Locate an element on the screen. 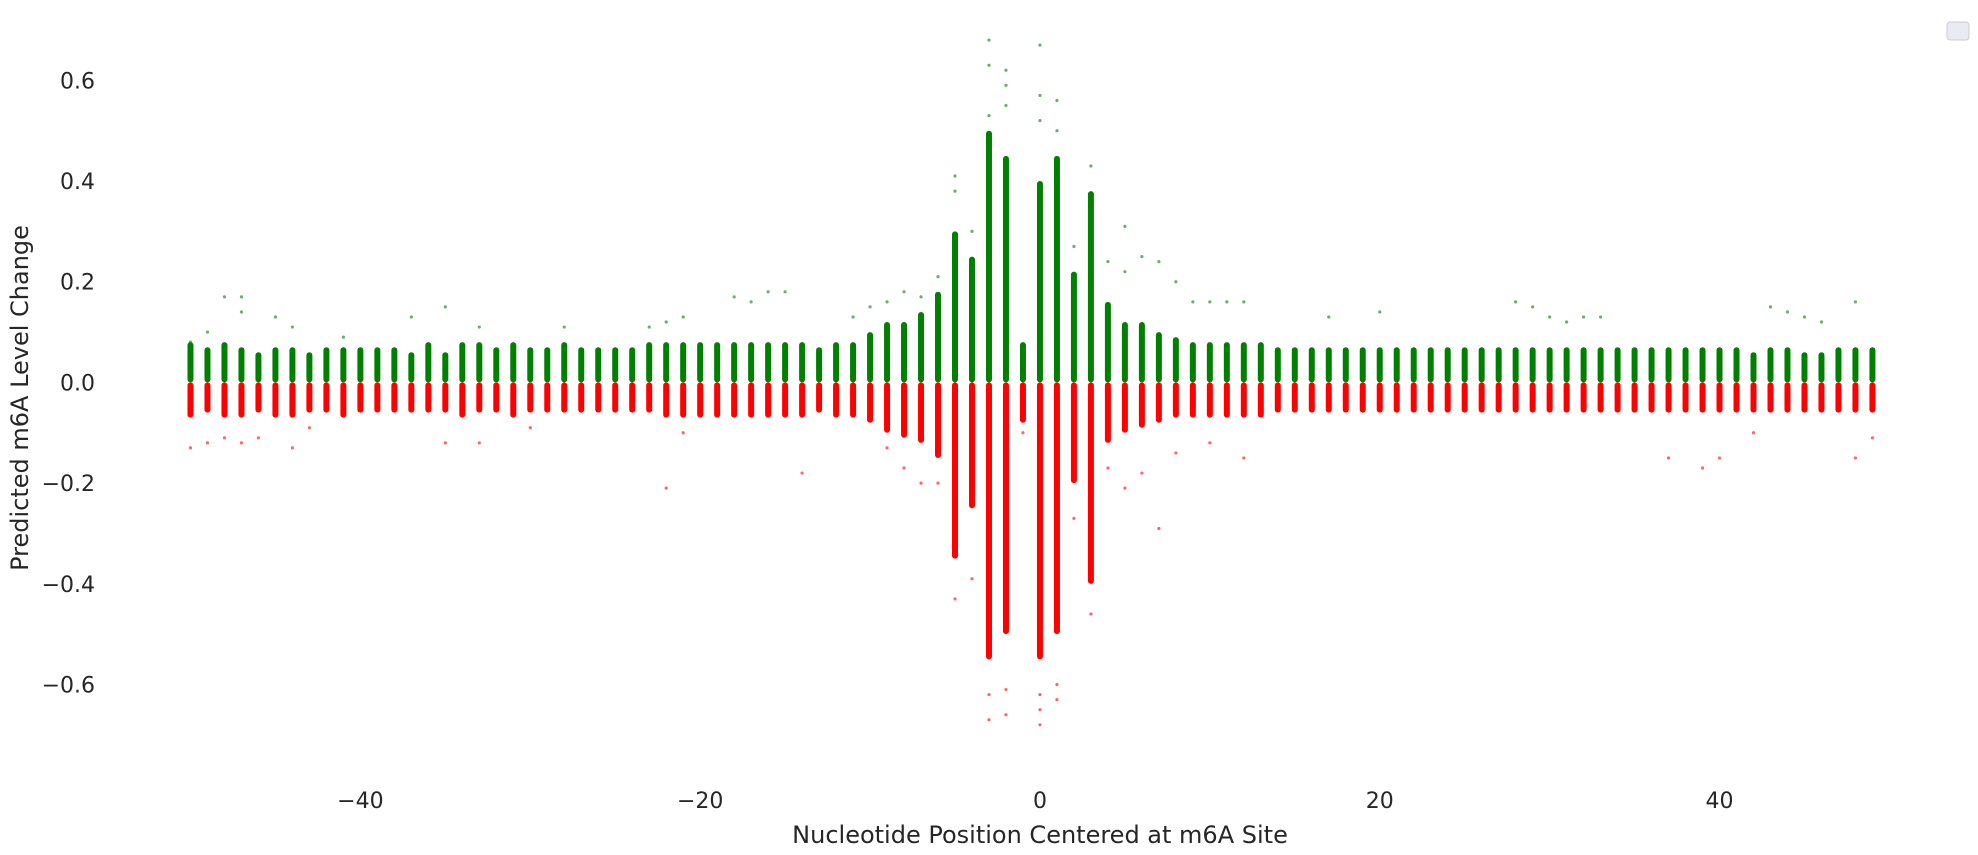 The height and width of the screenshot is (855, 1978). y-axis-label: Predicted m6A Level Change is located at coordinates (20, 398).